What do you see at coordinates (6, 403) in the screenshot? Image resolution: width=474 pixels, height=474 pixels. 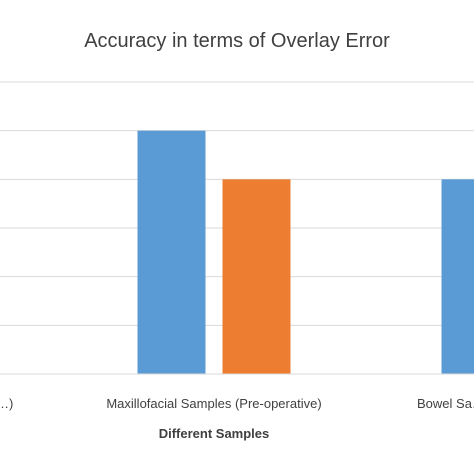 I see `x-tick-label-0: …)` at bounding box center [6, 403].